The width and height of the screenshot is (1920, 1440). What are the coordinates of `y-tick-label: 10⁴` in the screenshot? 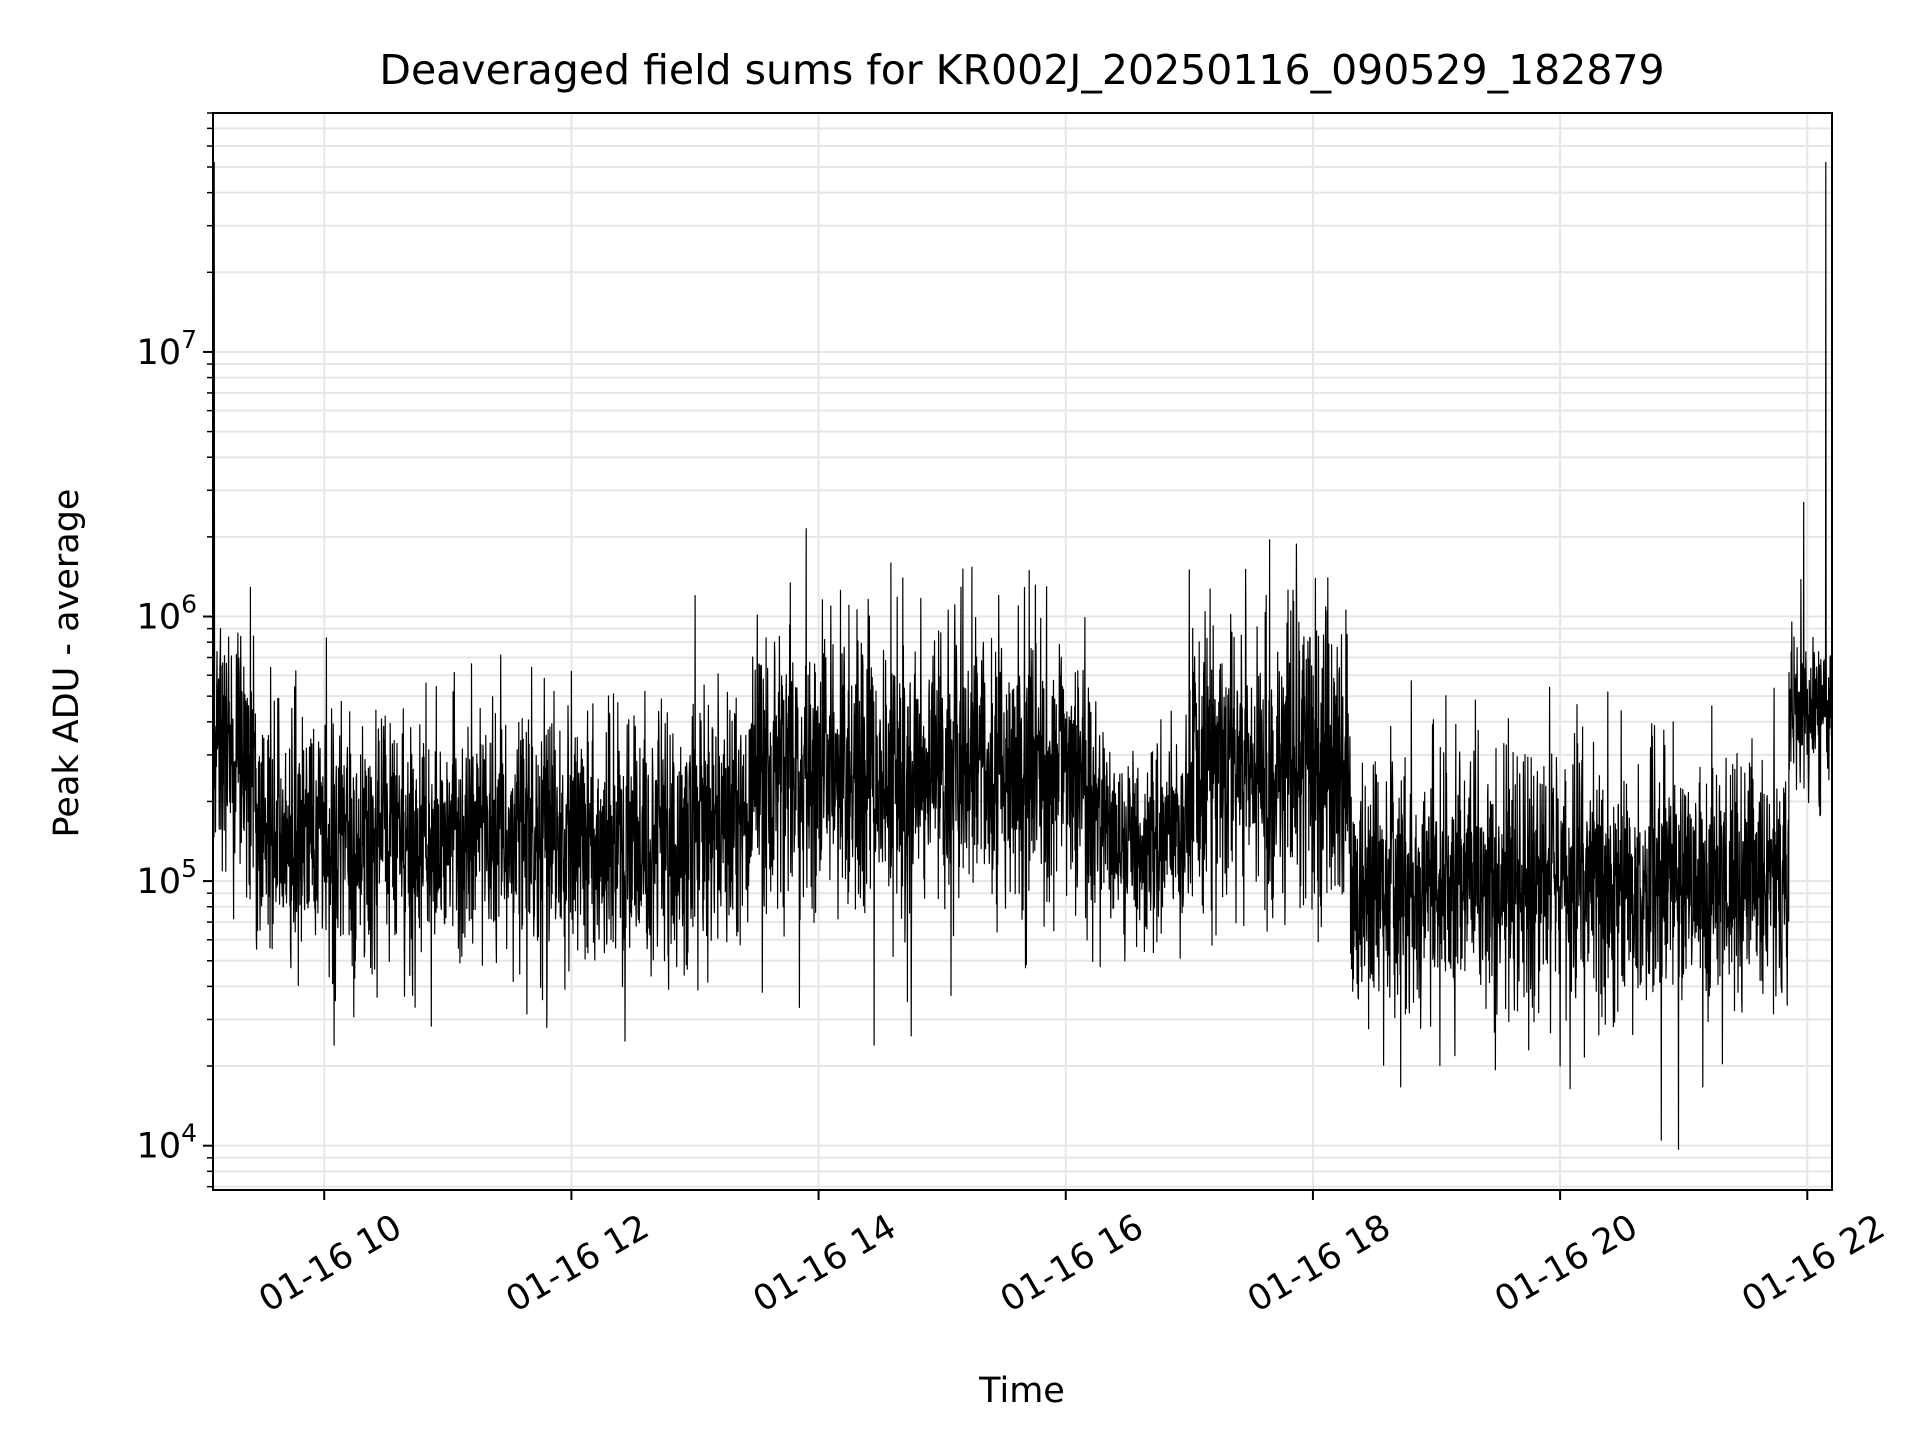 It's located at (167, 1143).